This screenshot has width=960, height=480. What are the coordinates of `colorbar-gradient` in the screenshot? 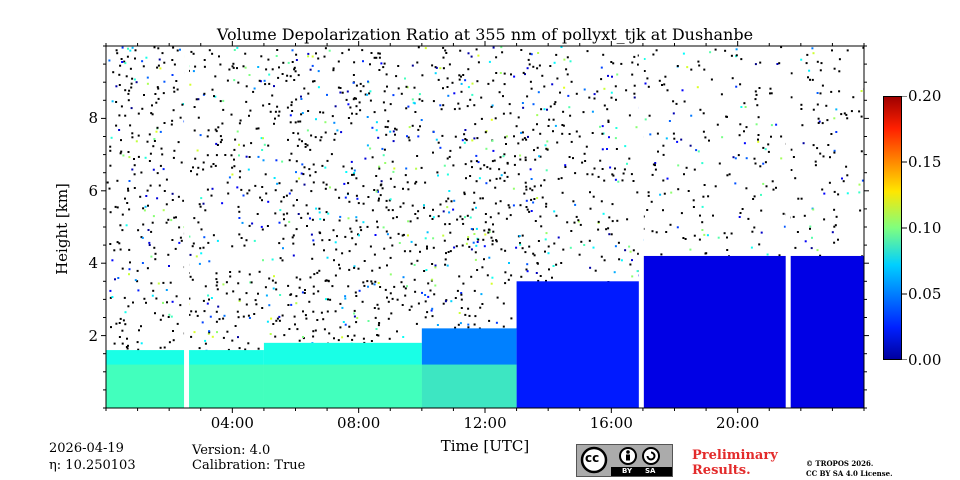 It's located at (892, 228).